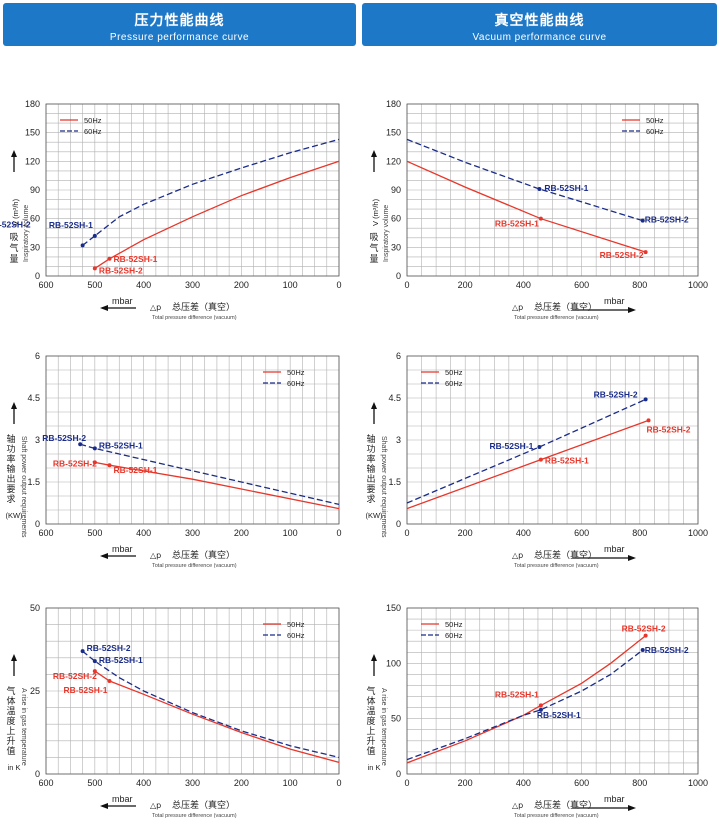 Image resolution: width=720 pixels, height=837 pixels. I want to click on x-tick-label: 0, so click(338, 285).